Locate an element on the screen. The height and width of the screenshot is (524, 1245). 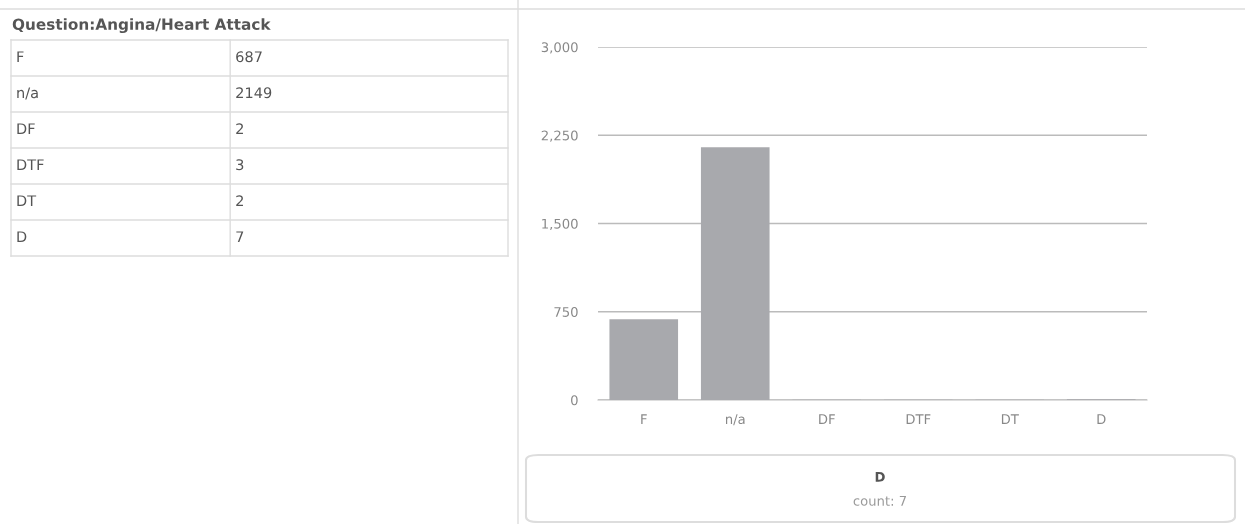
x-tick-label: DTF is located at coordinates (918, 419).